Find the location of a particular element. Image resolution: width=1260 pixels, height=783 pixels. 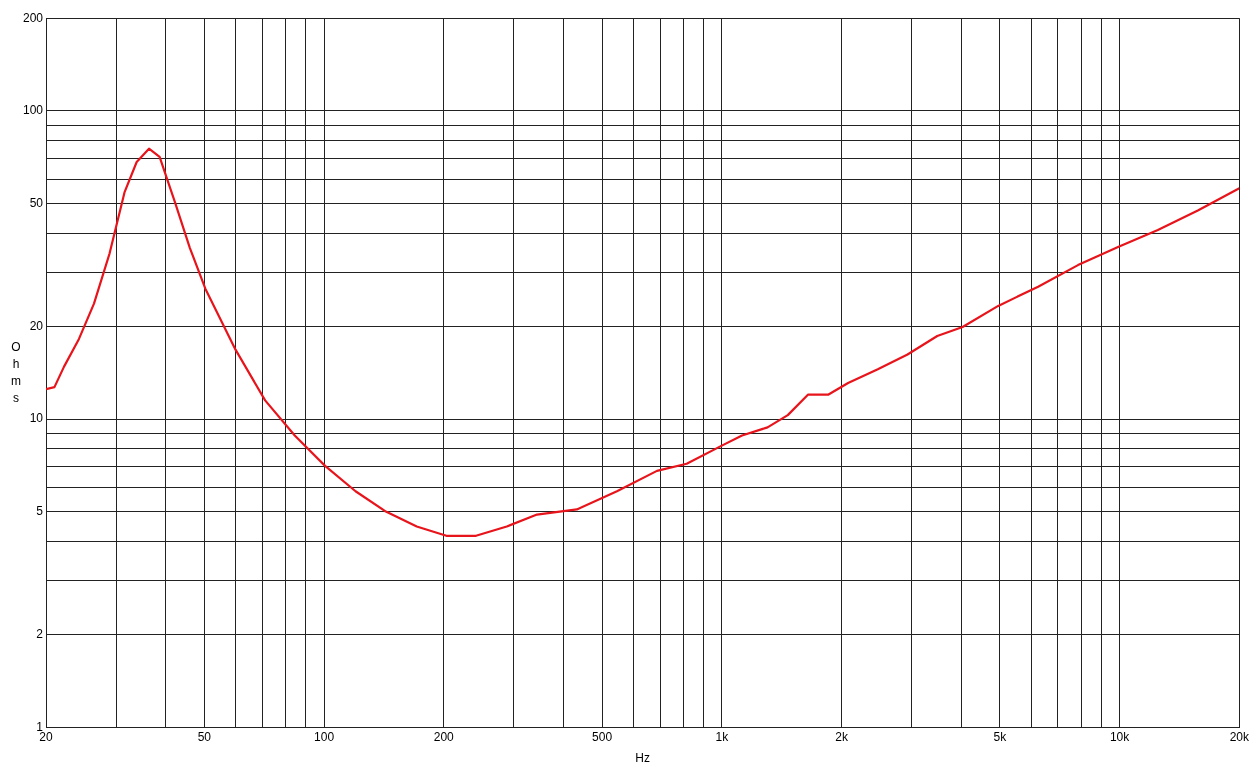

x-tick-label: 200 is located at coordinates (444, 736).